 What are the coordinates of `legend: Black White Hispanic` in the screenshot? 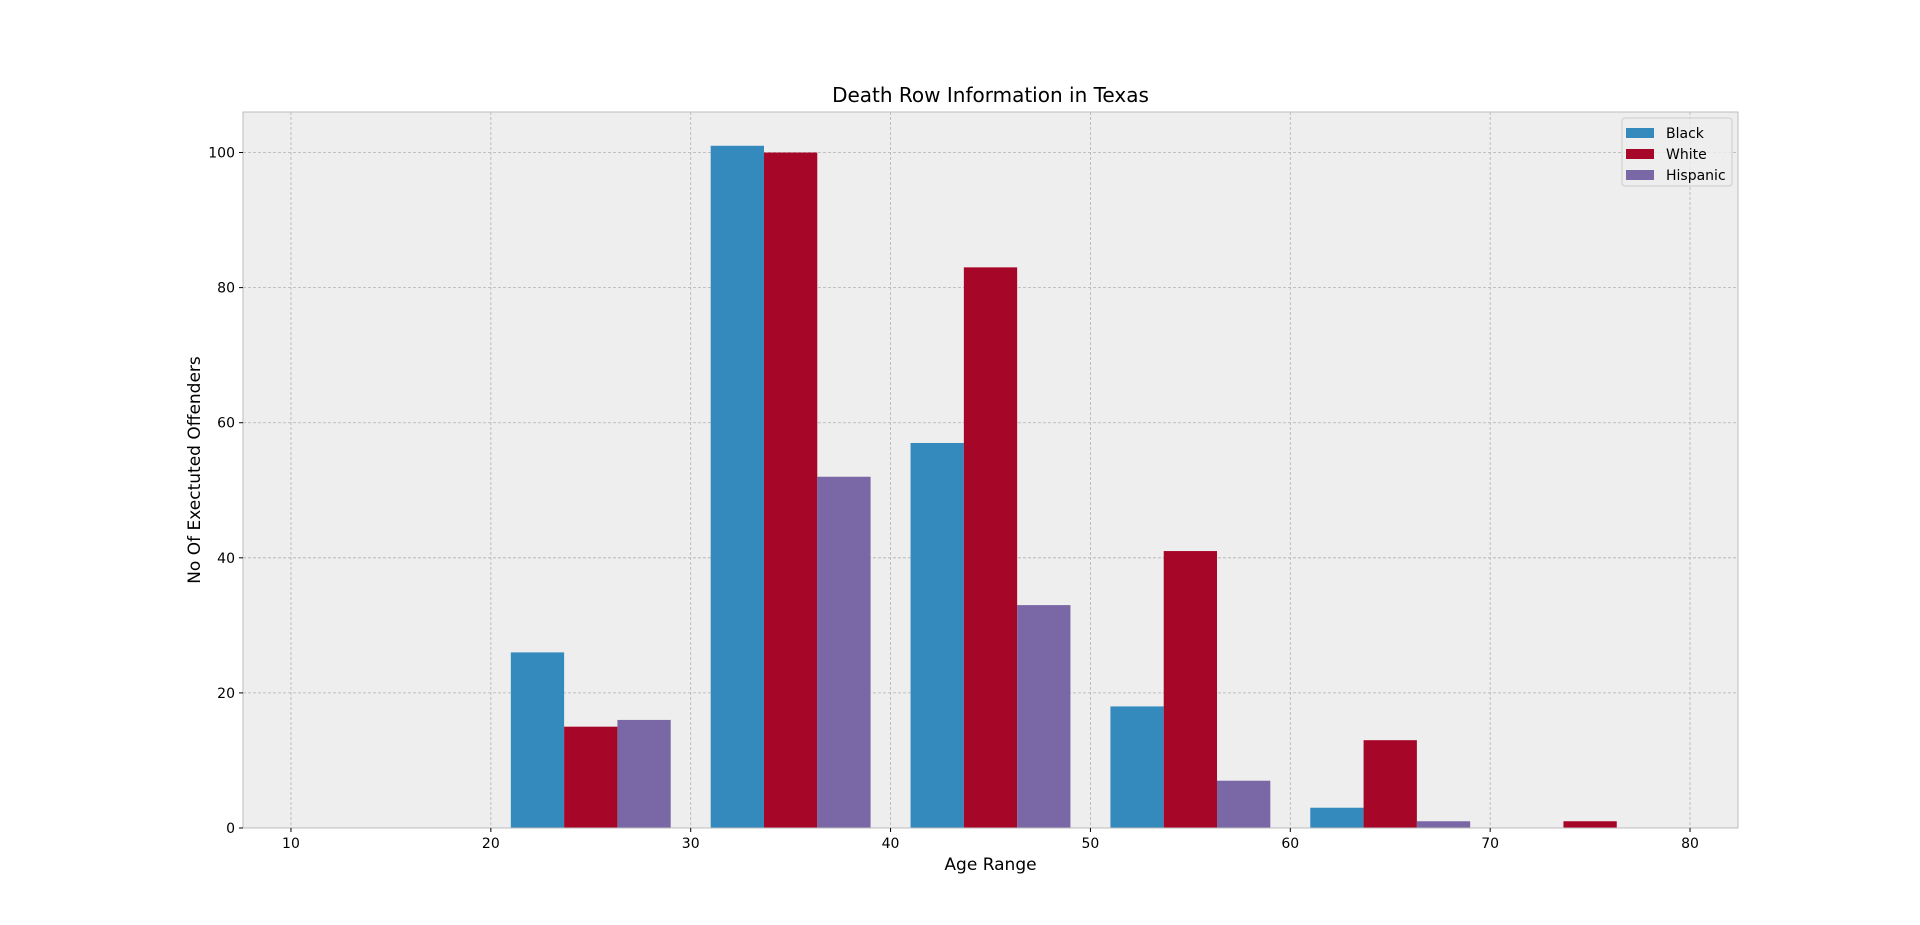 It's located at (1677, 152).